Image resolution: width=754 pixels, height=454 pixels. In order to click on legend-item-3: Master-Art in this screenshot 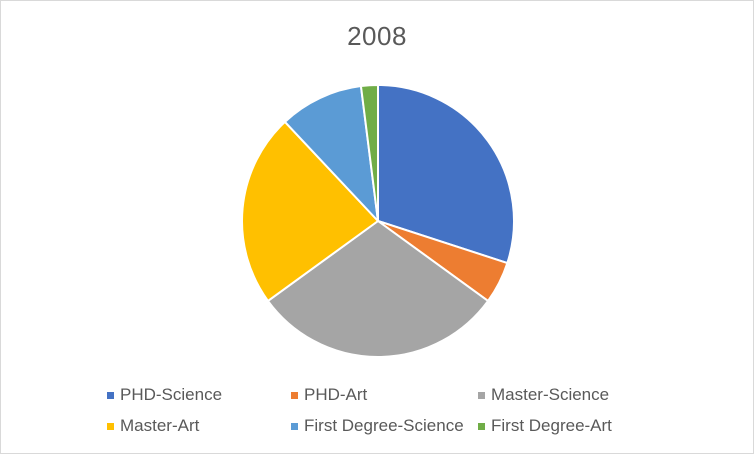, I will do `click(153, 426)`.